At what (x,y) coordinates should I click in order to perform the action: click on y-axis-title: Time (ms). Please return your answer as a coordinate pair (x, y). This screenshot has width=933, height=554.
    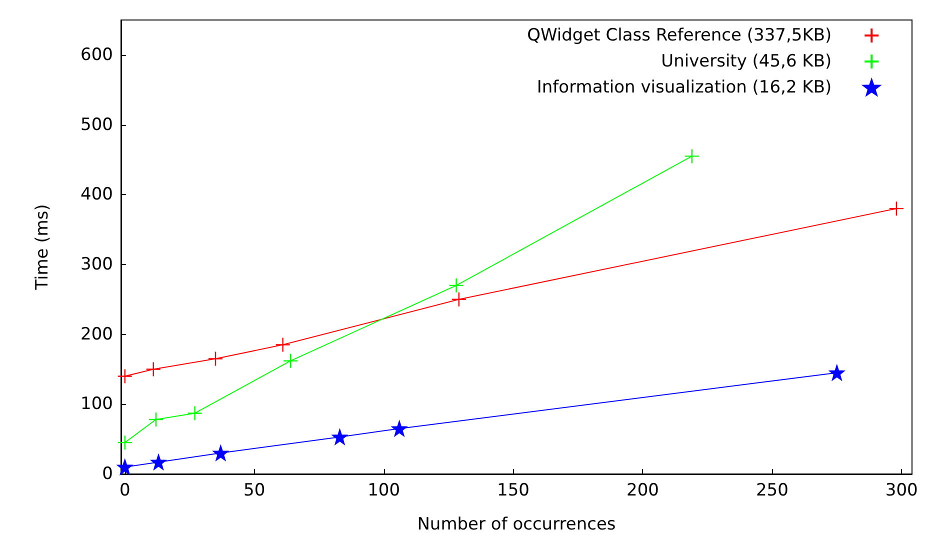
    Looking at the image, I should click on (42, 247).